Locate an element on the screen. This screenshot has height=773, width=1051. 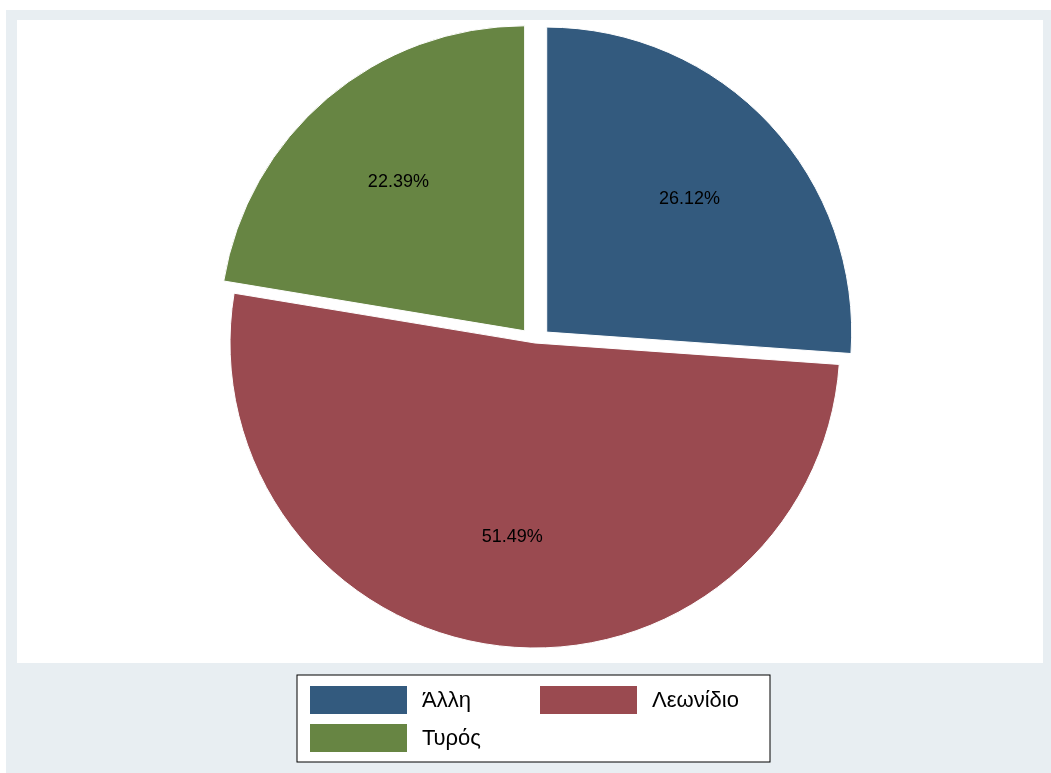
legend-label: Άλλη is located at coordinates (446, 699).